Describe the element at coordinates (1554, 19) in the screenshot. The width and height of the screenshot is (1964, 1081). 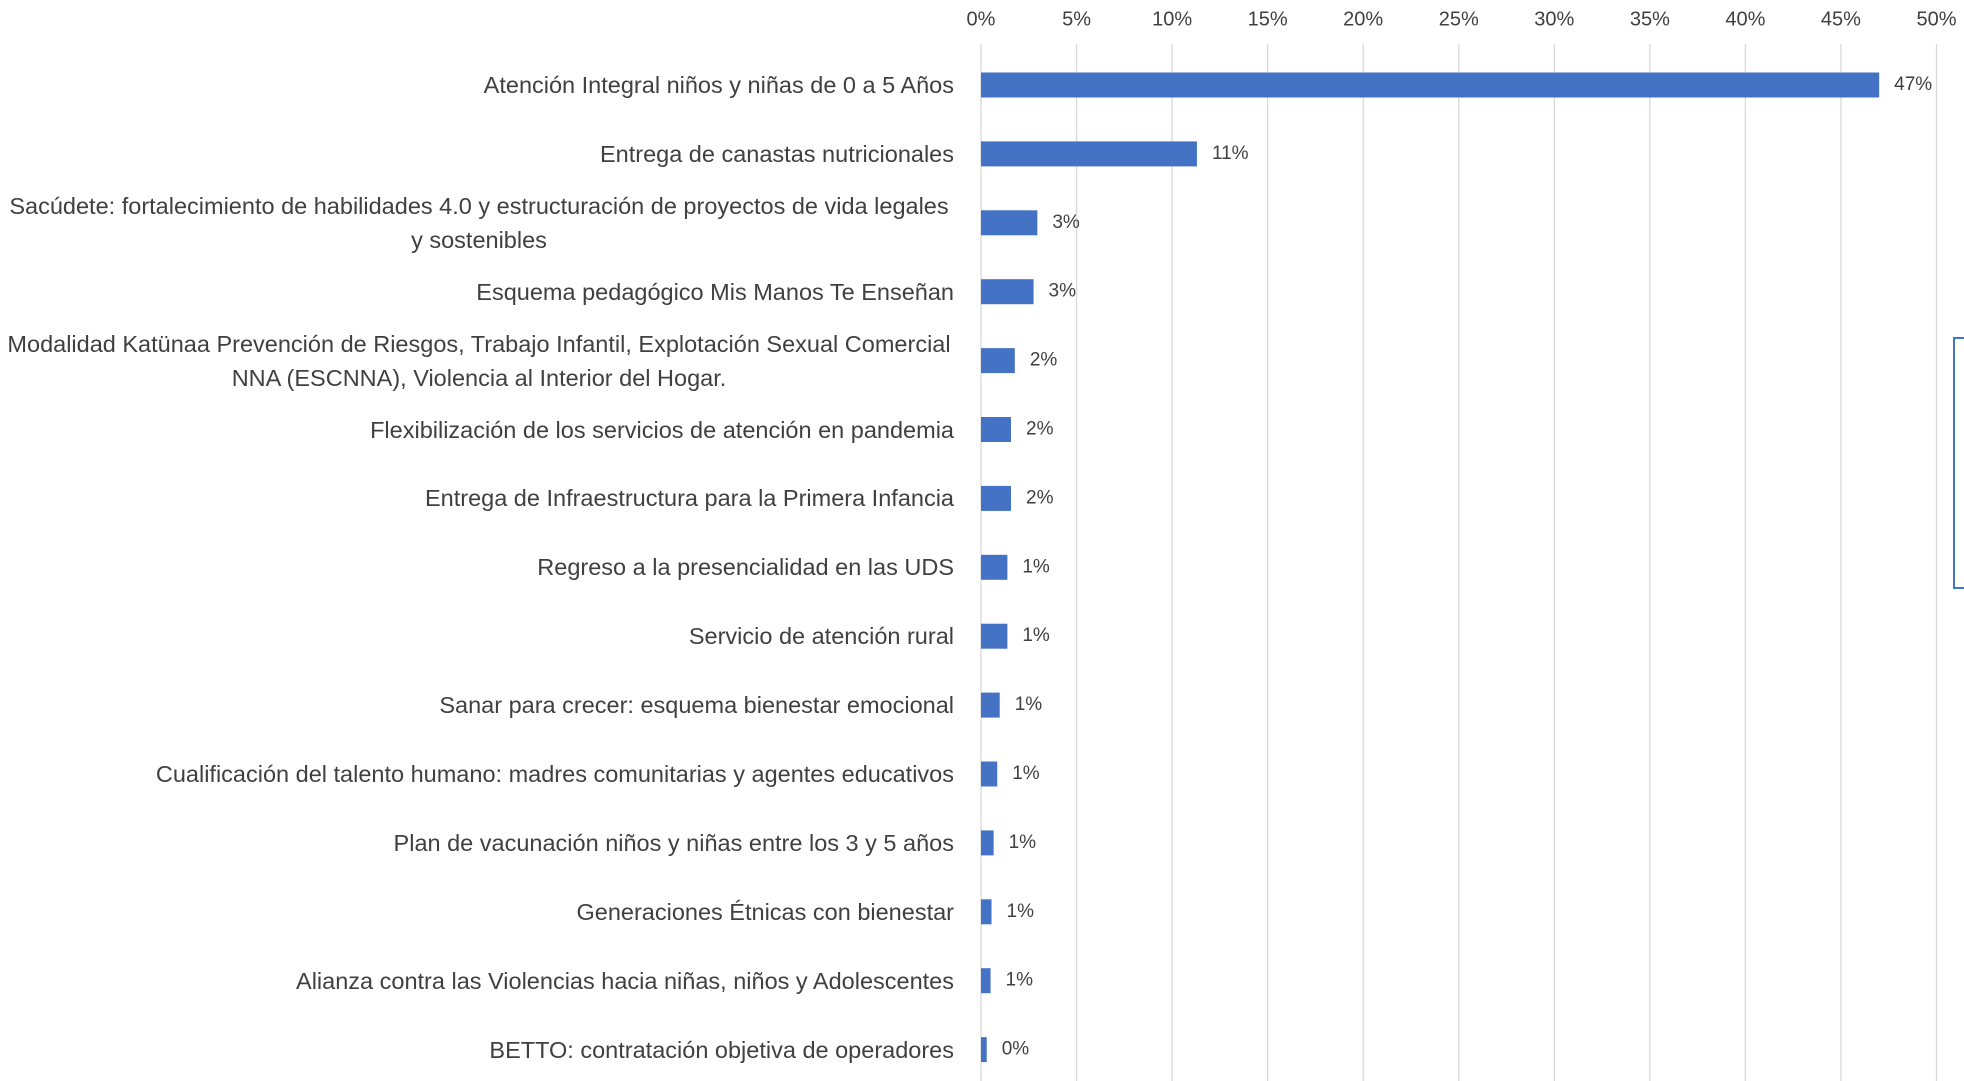
I see `x-tick-label: 30%` at that location.